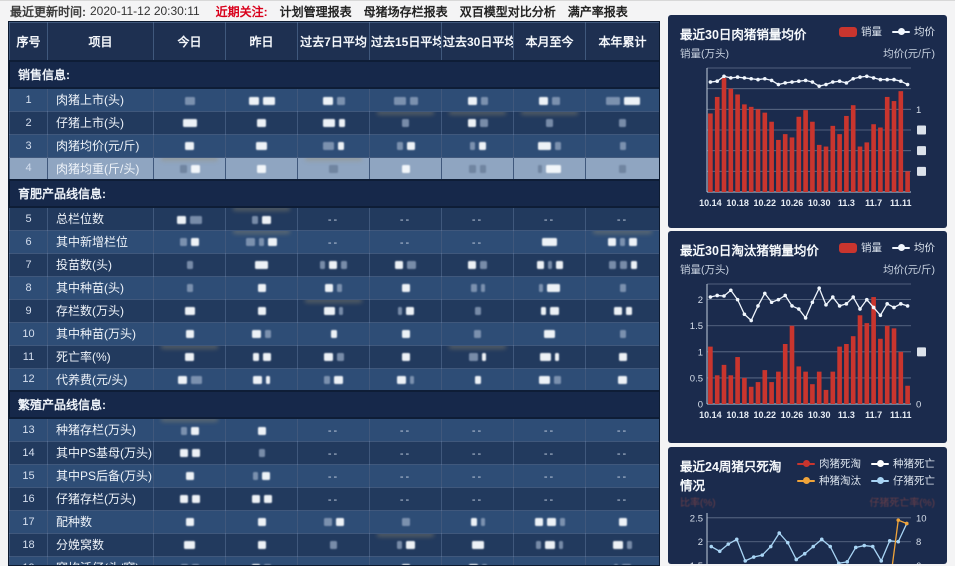 The image size is (955, 566). I want to click on legend-item: 种猪死亡, so click(903, 463).